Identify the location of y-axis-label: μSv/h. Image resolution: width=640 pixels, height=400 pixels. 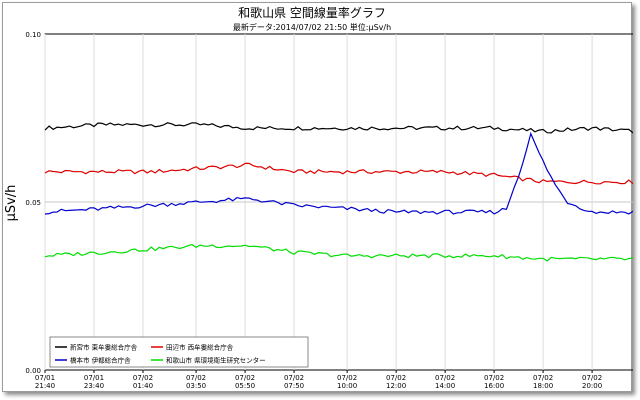
(11, 203).